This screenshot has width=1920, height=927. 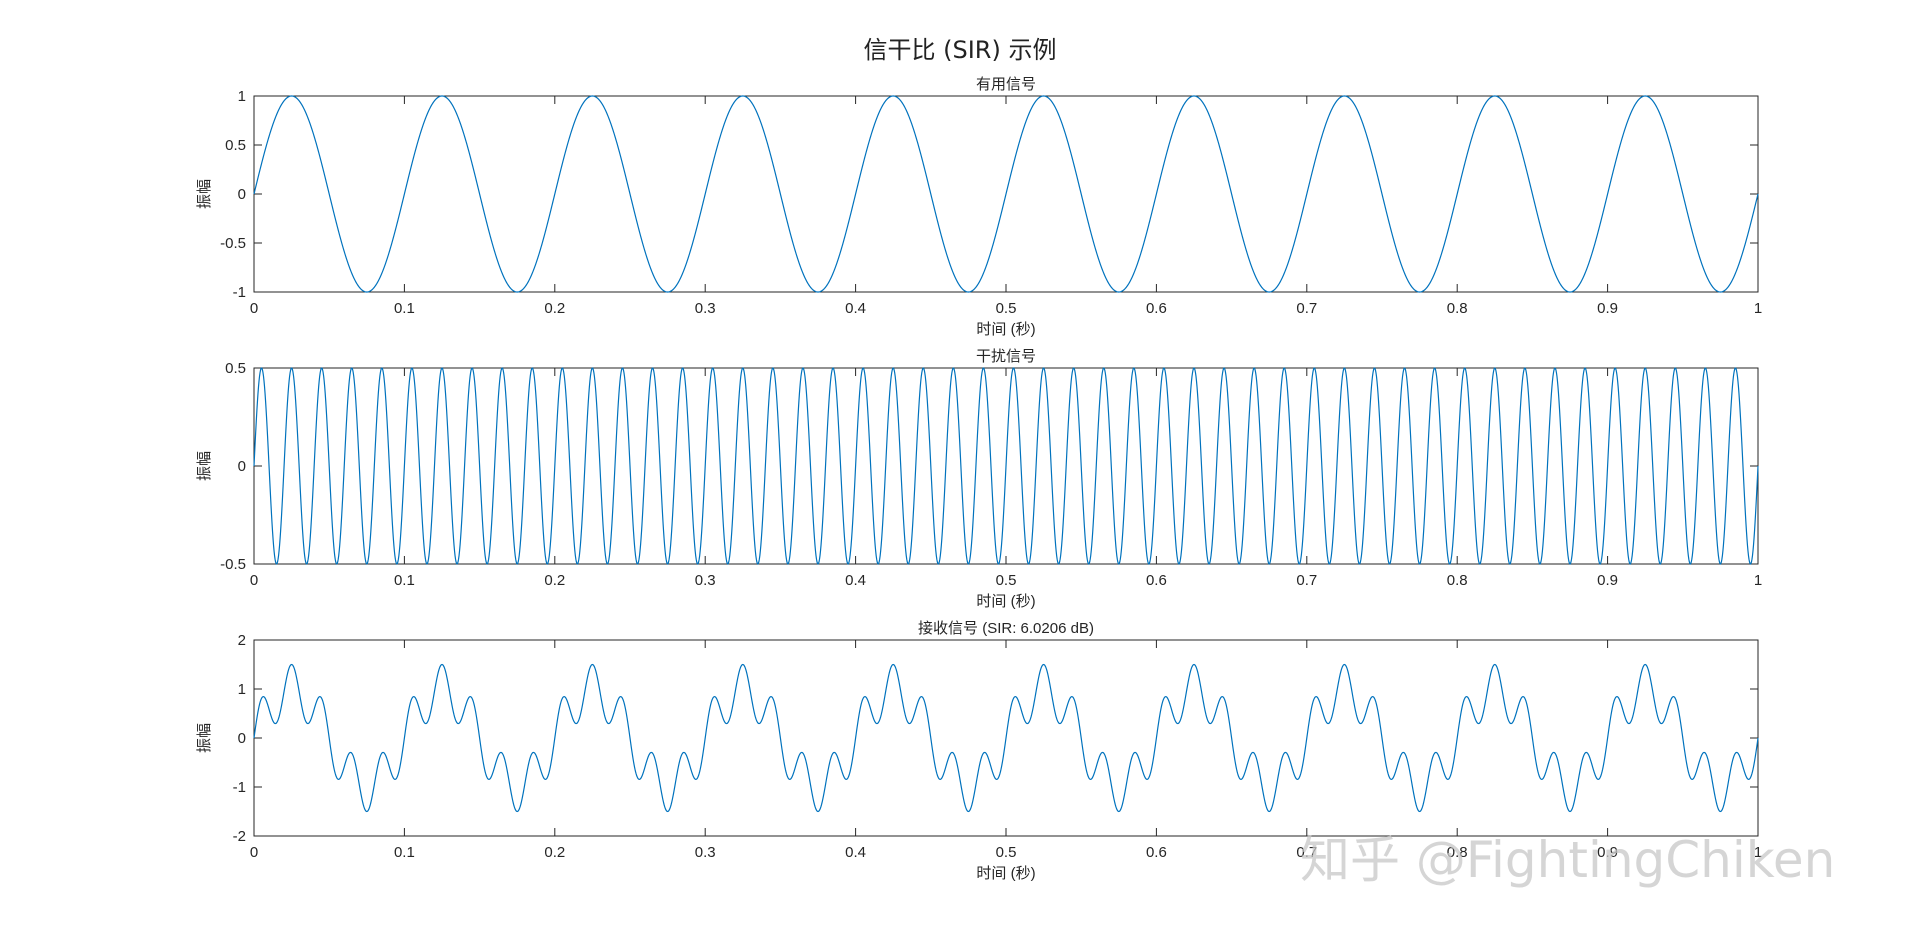 I want to click on x-axis-label-1: 时间 (秒), so click(x=1005, y=329).